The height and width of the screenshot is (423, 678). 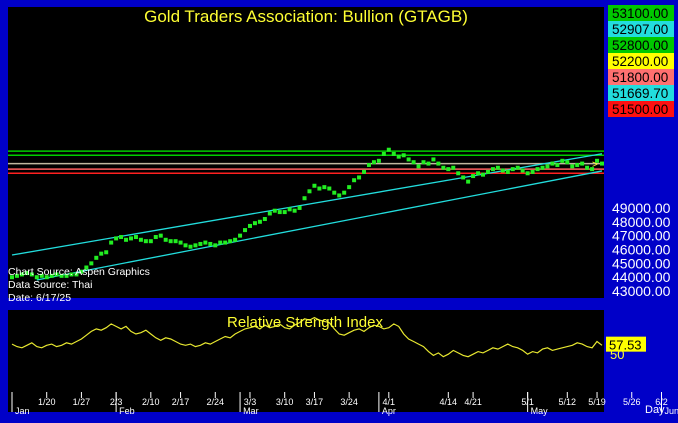 I want to click on date-axis-panel, so click(x=306, y=402).